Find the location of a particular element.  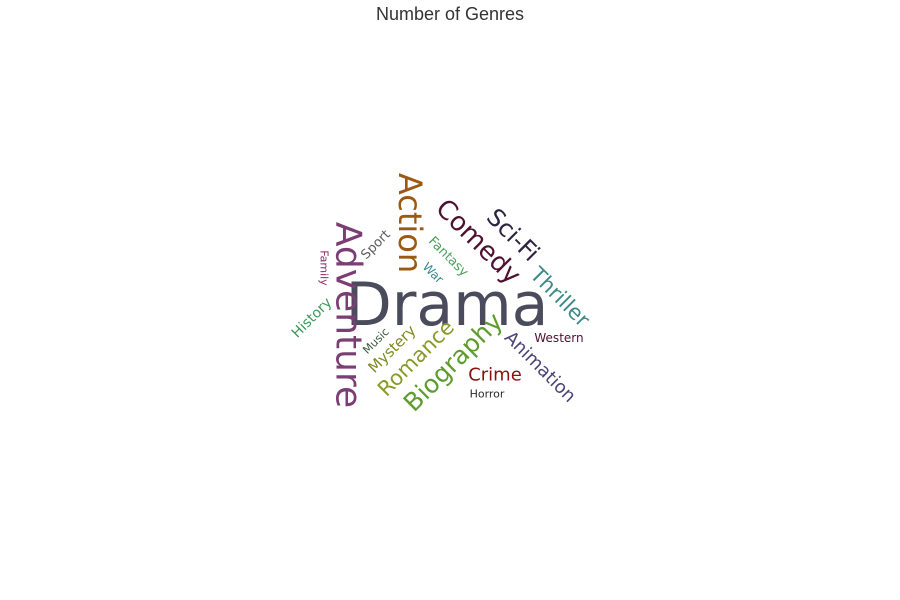

word-adventure: Adventure is located at coordinates (348, 315).